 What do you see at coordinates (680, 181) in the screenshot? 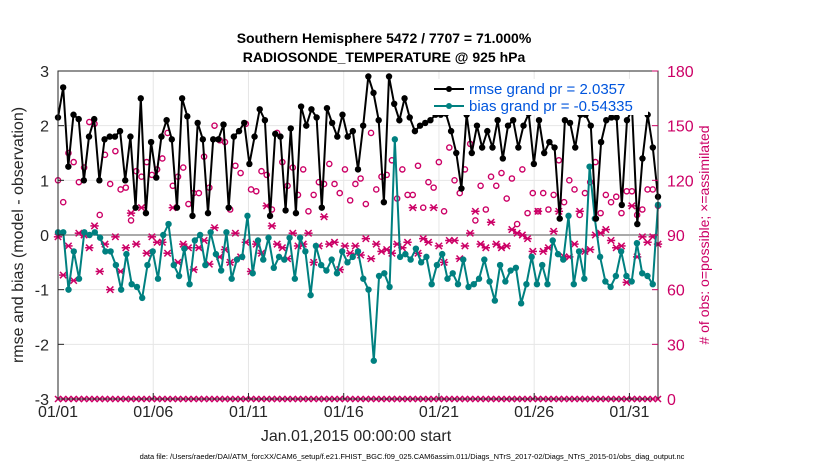
I see `y-right-tick-label: 120` at bounding box center [680, 181].